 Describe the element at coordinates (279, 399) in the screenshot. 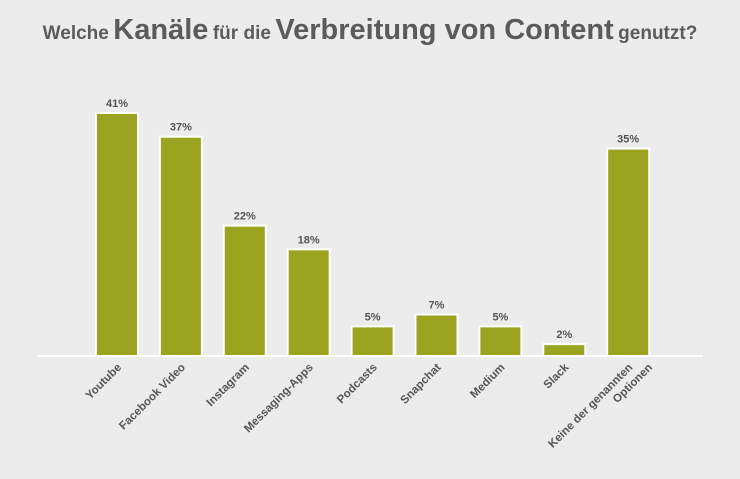

I see `category-label-4: Messaging-Apps` at that location.